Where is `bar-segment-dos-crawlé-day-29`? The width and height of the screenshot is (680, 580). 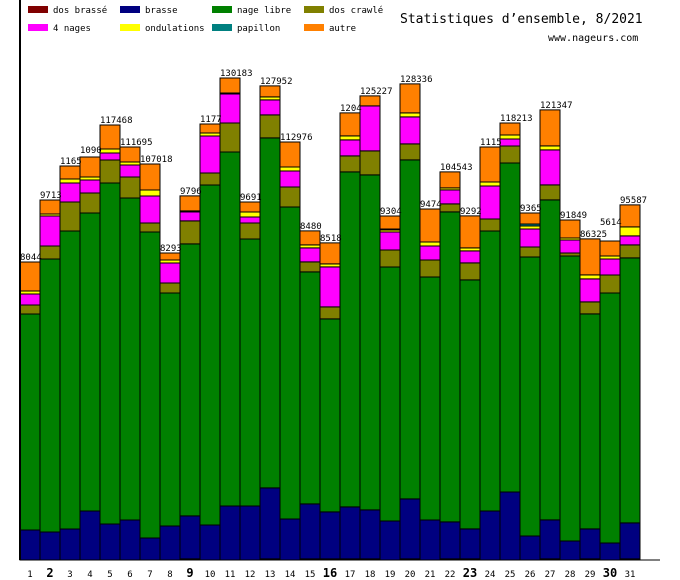
bar-segment-dos-crawlé-day-29 is located at coordinates (590, 308).